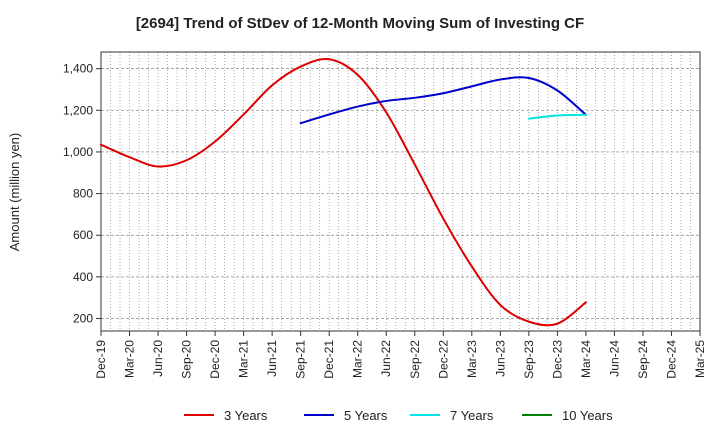 Image resolution: width=720 pixels, height=445 pixels. What do you see at coordinates (614, 358) in the screenshot?
I see `x-tick-label: Jun-24` at bounding box center [614, 358].